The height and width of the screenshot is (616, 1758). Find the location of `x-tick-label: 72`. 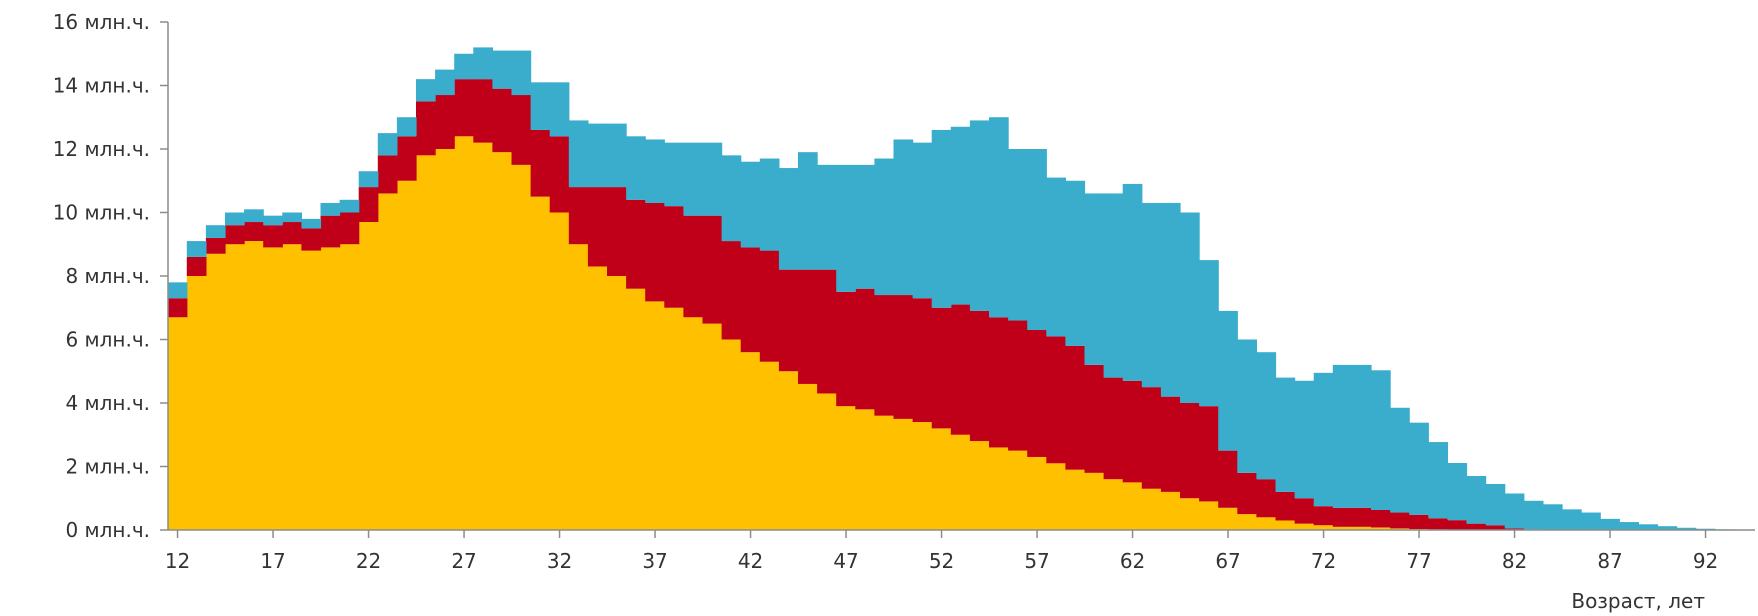

x-tick-label: 72 is located at coordinates (1323, 561).